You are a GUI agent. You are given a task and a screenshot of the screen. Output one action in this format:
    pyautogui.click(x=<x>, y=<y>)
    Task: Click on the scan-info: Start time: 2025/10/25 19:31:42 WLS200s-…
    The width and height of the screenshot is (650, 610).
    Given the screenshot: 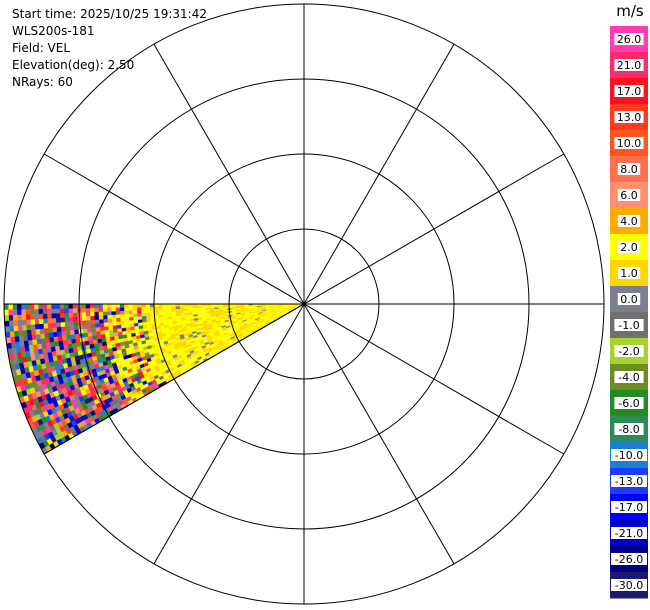 What is the action you would take?
    pyautogui.click(x=109, y=48)
    